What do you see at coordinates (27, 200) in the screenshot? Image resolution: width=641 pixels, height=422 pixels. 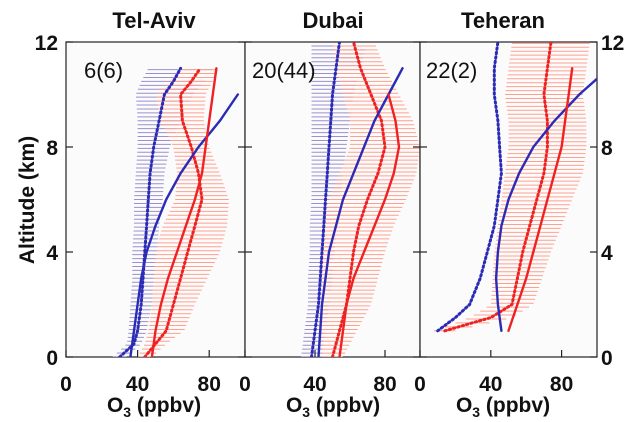 I see `y-axis-label: Altitude (km)` at bounding box center [27, 200].